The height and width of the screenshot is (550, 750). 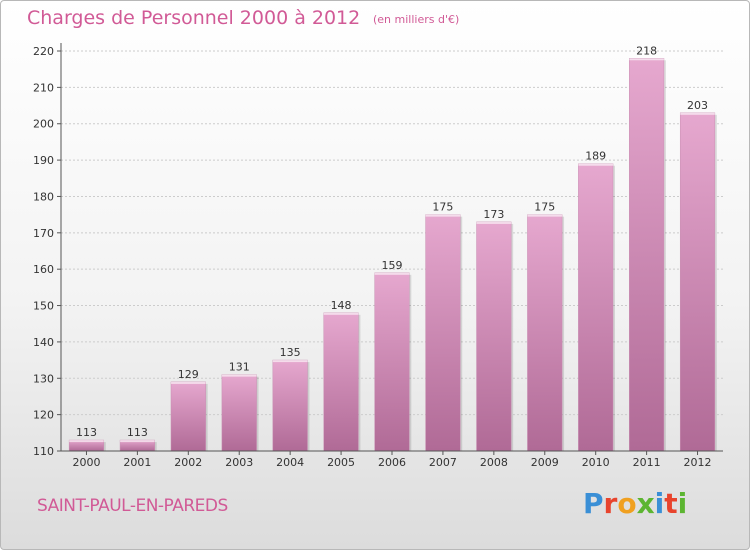 I want to click on proxiti-logo: Proxiti, so click(x=635, y=503).